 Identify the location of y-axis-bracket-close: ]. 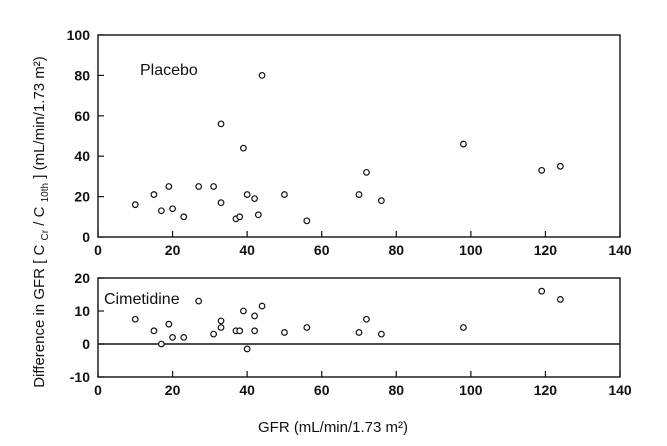
(39, 177).